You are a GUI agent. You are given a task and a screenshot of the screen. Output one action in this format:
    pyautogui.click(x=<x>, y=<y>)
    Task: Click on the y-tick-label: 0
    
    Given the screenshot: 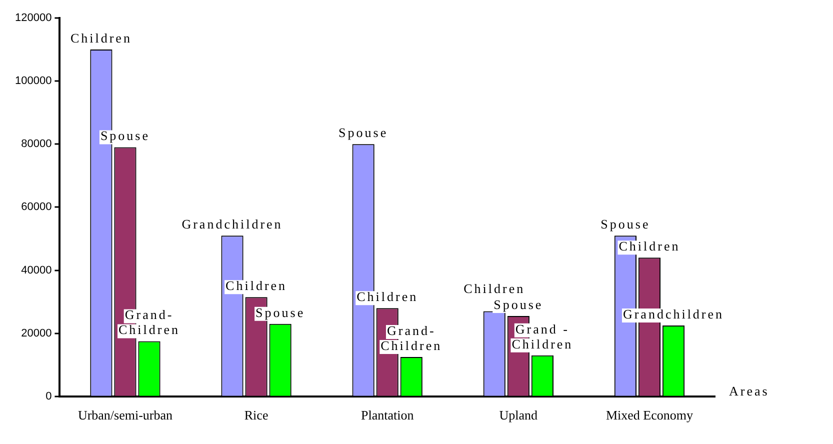 What is the action you would take?
    pyautogui.click(x=49, y=396)
    